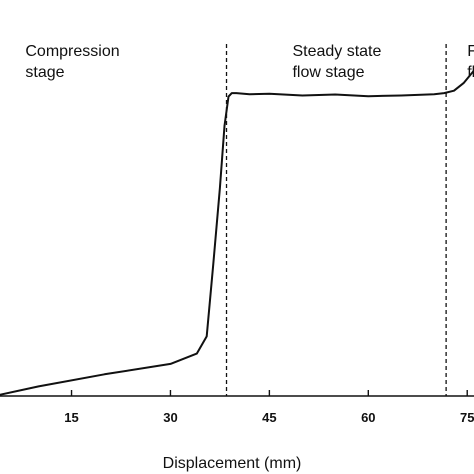 This screenshot has width=474, height=474. Describe the element at coordinates (336, 62) in the screenshot. I see `stage-label: Steady state flow stage` at that location.